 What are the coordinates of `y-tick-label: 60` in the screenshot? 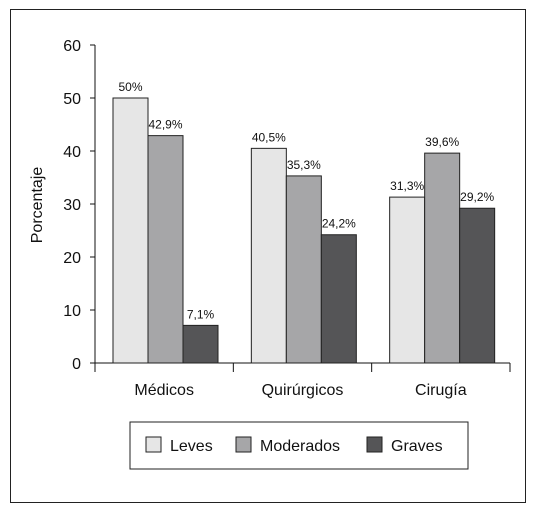 It's located at (72, 46).